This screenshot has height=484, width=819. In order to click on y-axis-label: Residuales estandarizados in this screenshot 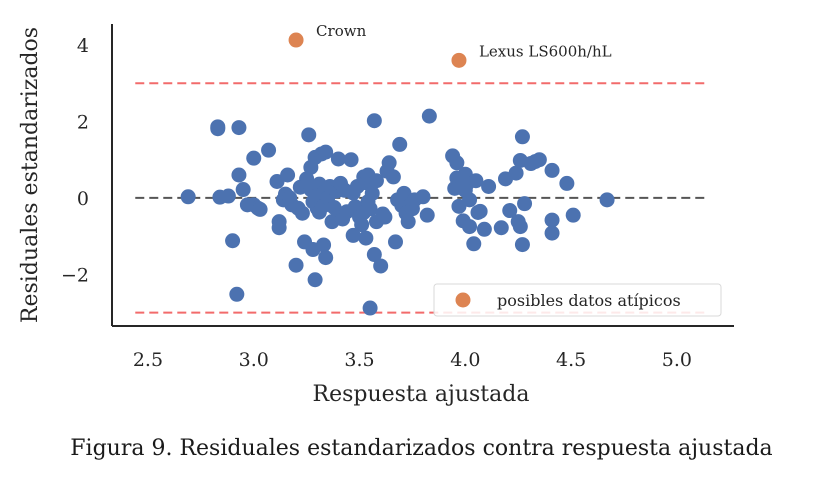, I will do `click(30, 175)`.